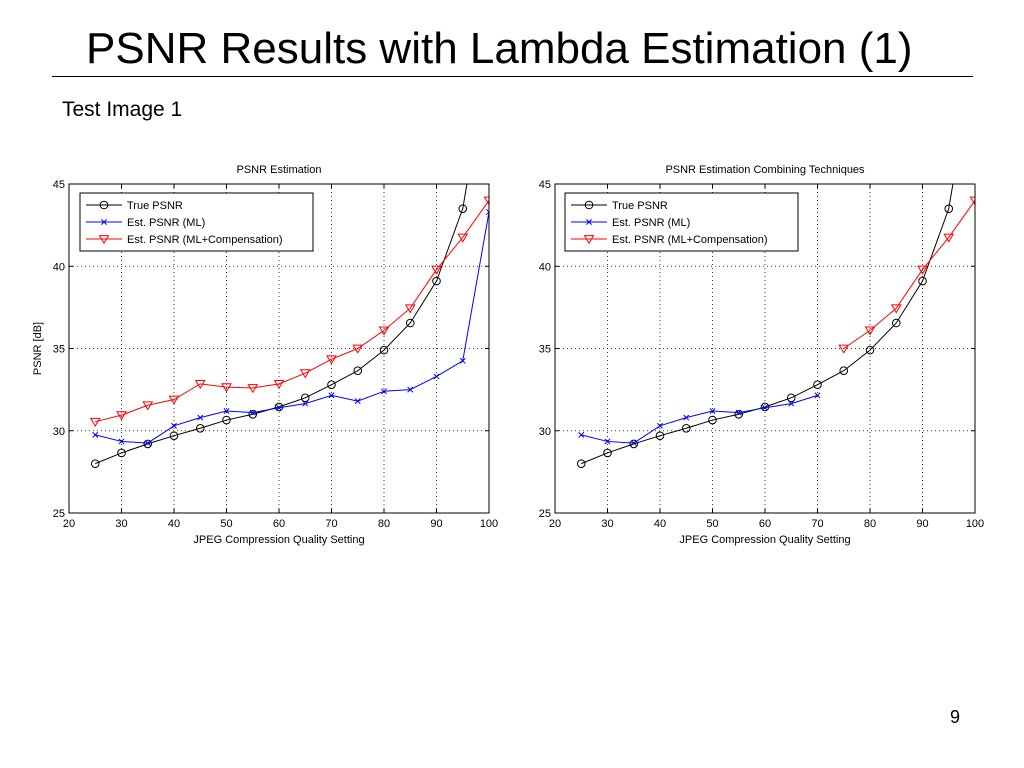 This screenshot has width=1024, height=768. What do you see at coordinates (640, 206) in the screenshot?
I see `legend-label: True PSNR` at bounding box center [640, 206].